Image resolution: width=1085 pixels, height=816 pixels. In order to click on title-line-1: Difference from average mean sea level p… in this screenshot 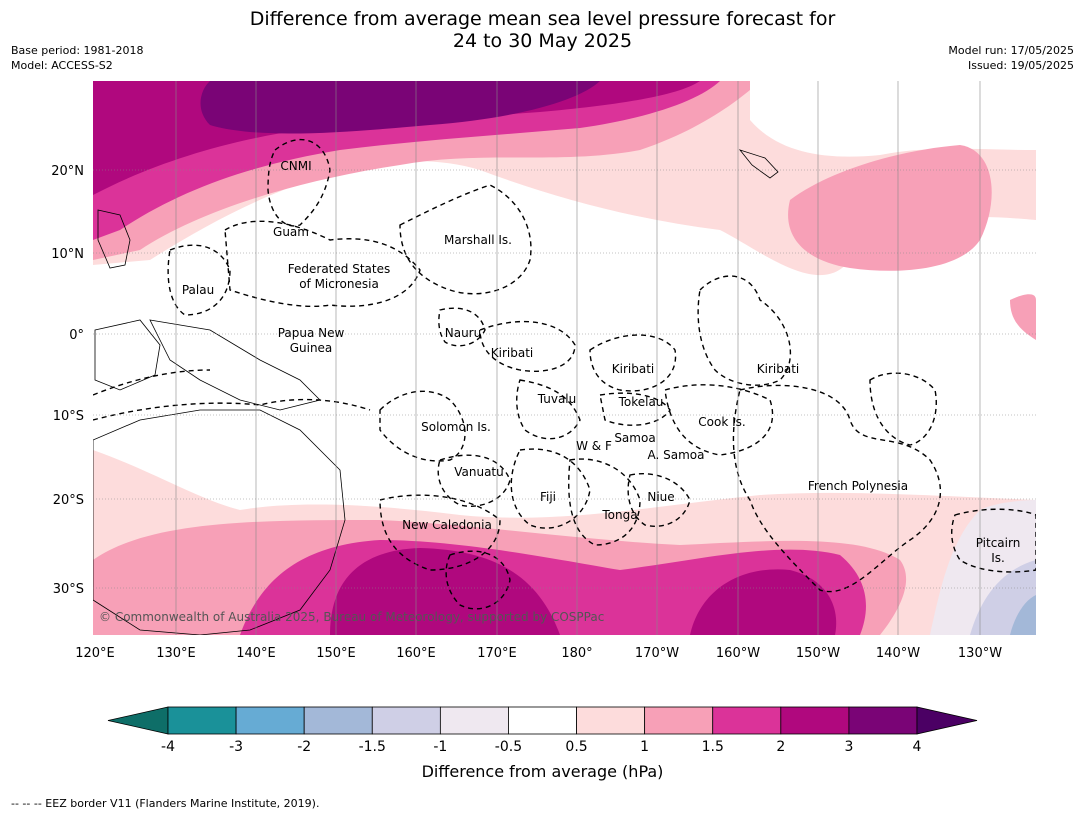, I will do `click(542, 19)`.